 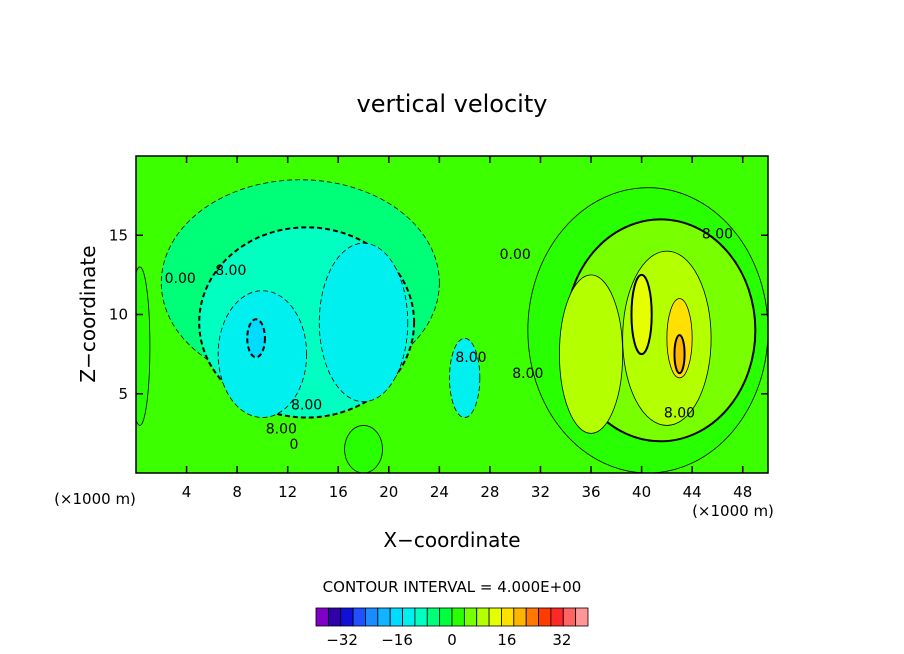 What do you see at coordinates (118, 315) in the screenshot?
I see `y-tick-label-1: 10` at bounding box center [118, 315].